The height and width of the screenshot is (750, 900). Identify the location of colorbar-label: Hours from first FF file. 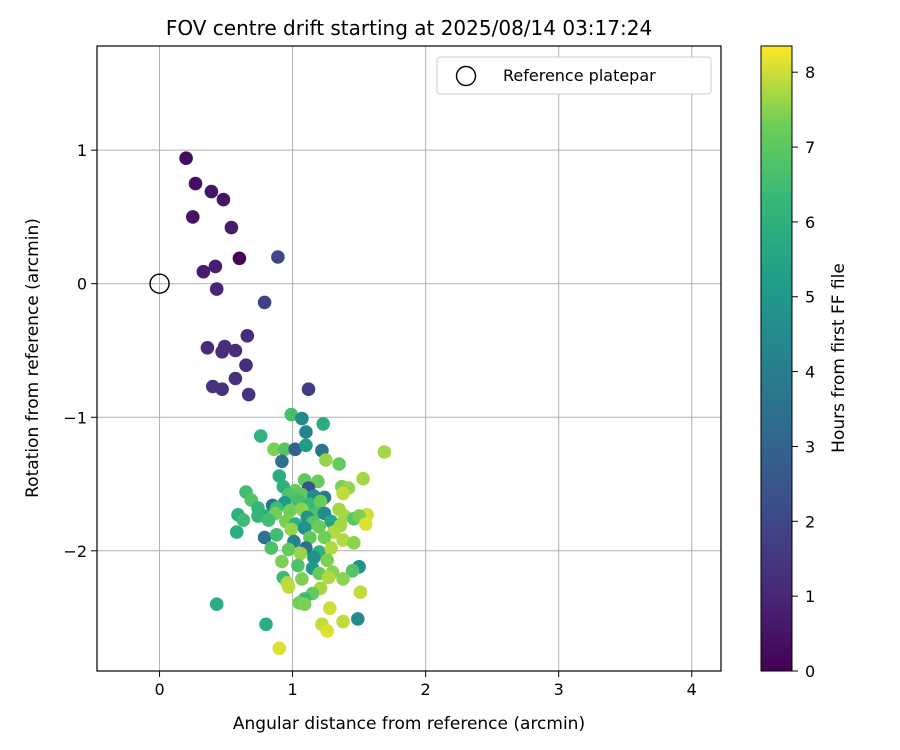
(839, 358).